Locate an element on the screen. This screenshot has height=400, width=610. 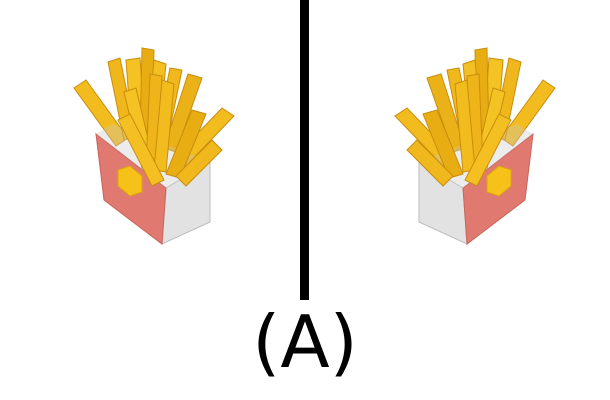
center-divider is located at coordinates (304, 150).